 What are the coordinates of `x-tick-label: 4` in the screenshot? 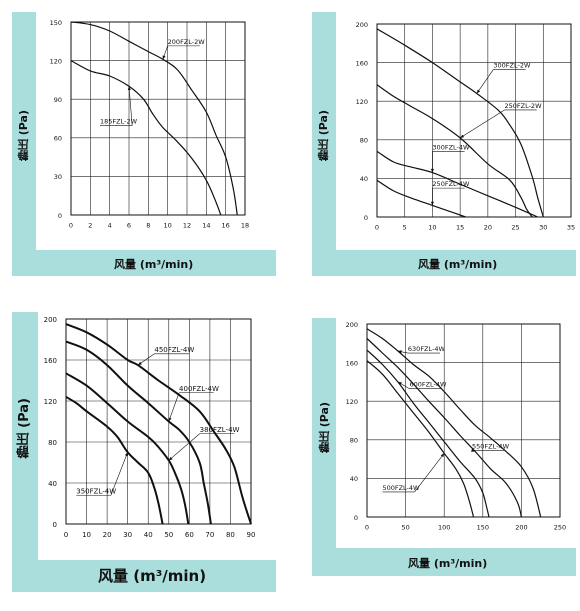 It's located at (110, 226).